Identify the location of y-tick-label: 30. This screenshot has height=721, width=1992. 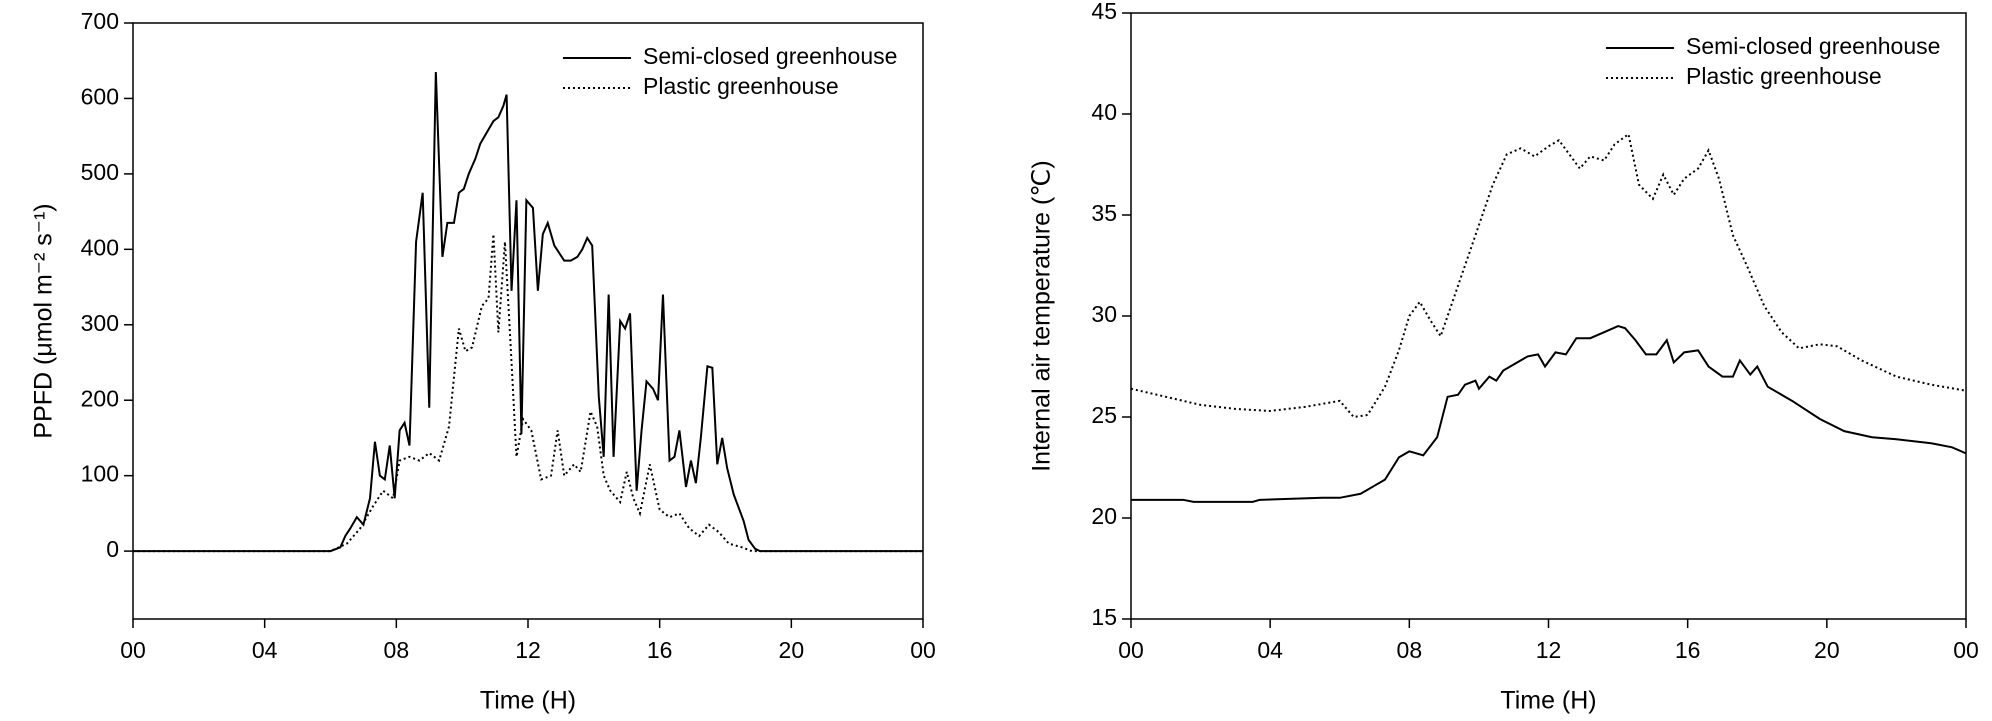
(1104, 314).